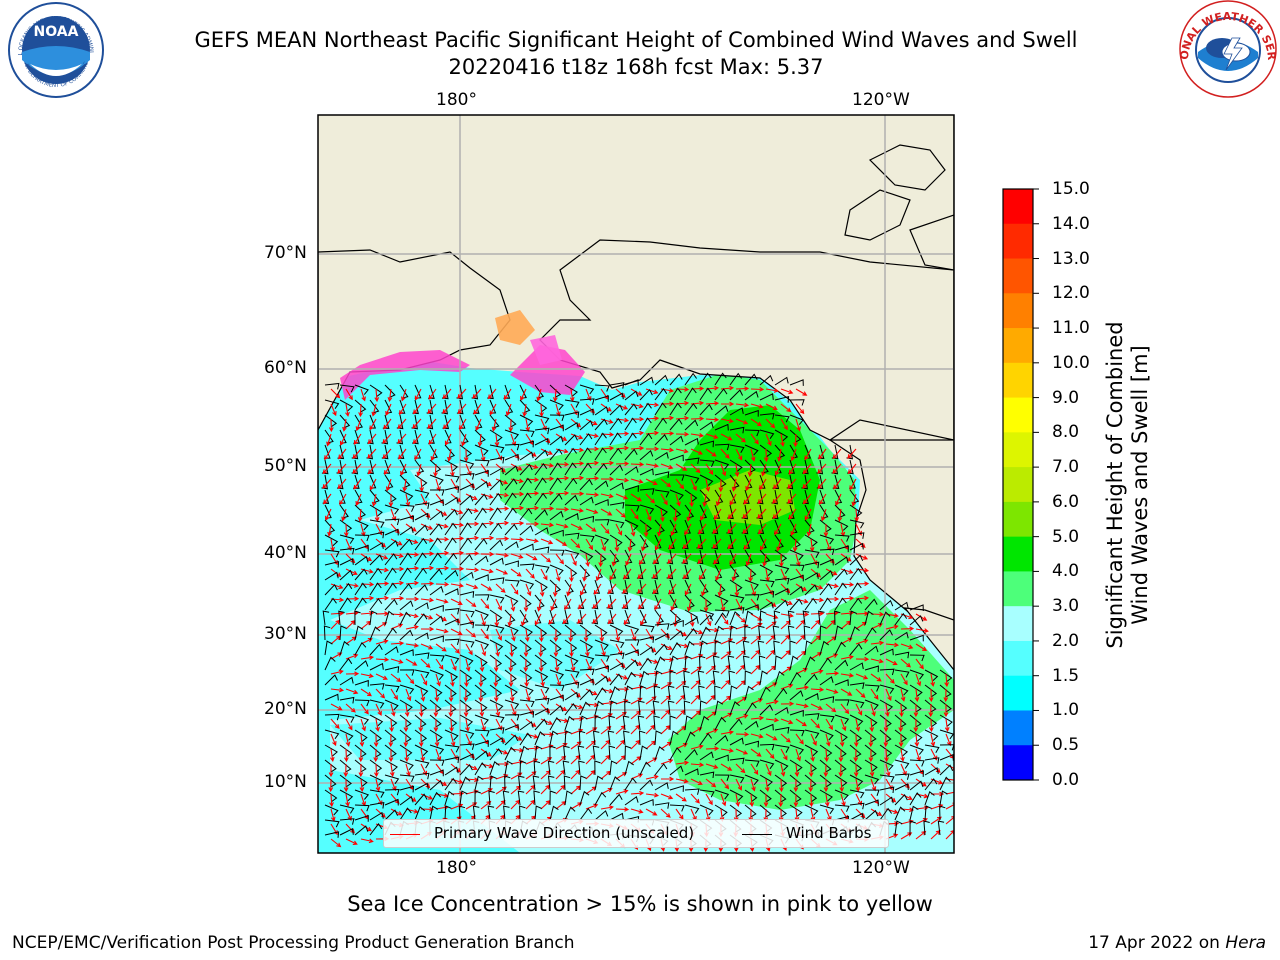 The height and width of the screenshot is (960, 1280). Describe the element at coordinates (1066, 606) in the screenshot. I see `colorbar-tick-label: 3.0` at that location.